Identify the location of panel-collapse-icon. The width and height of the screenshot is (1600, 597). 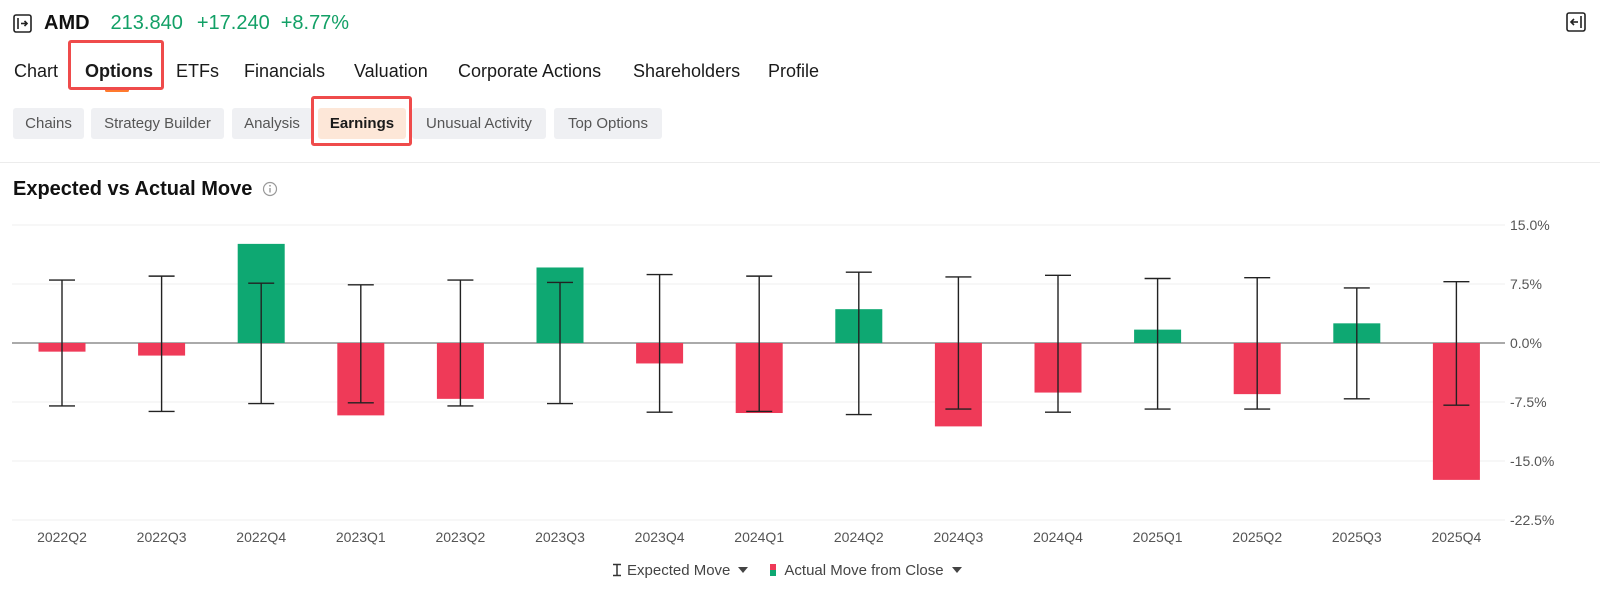
(1576, 22).